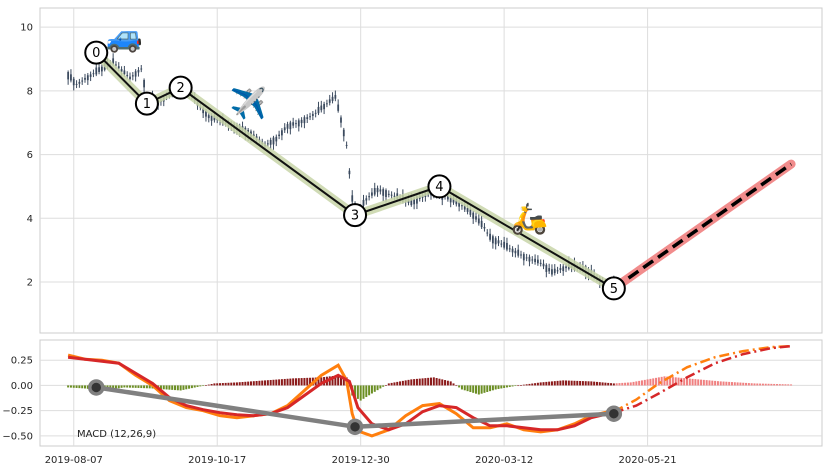 This screenshot has height=471, width=828. What do you see at coordinates (648, 460) in the screenshot?
I see `x-tick-label: 2020-05-21` at bounding box center [648, 460].